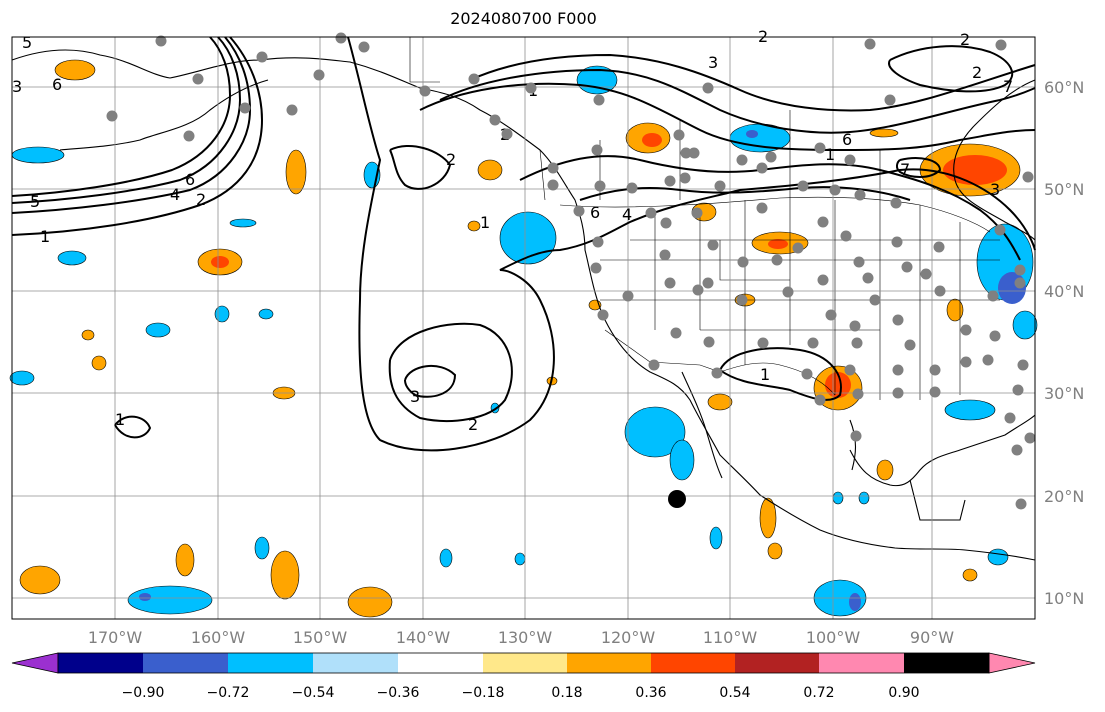  What do you see at coordinates (1064, 343) in the screenshot?
I see `latitude-labels: 60°N 50°N 40°N 30°N 20°N 10°N` at bounding box center [1064, 343].